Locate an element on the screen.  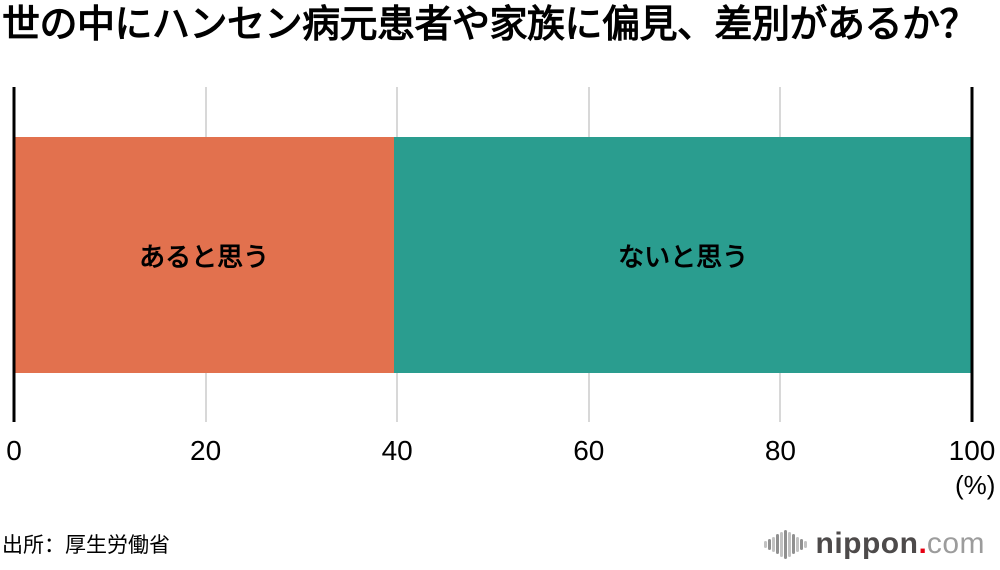
chart-title: 世の中にハンセン病元患者や家族に偏見、差別があるか？ is located at coordinates (490, 25).